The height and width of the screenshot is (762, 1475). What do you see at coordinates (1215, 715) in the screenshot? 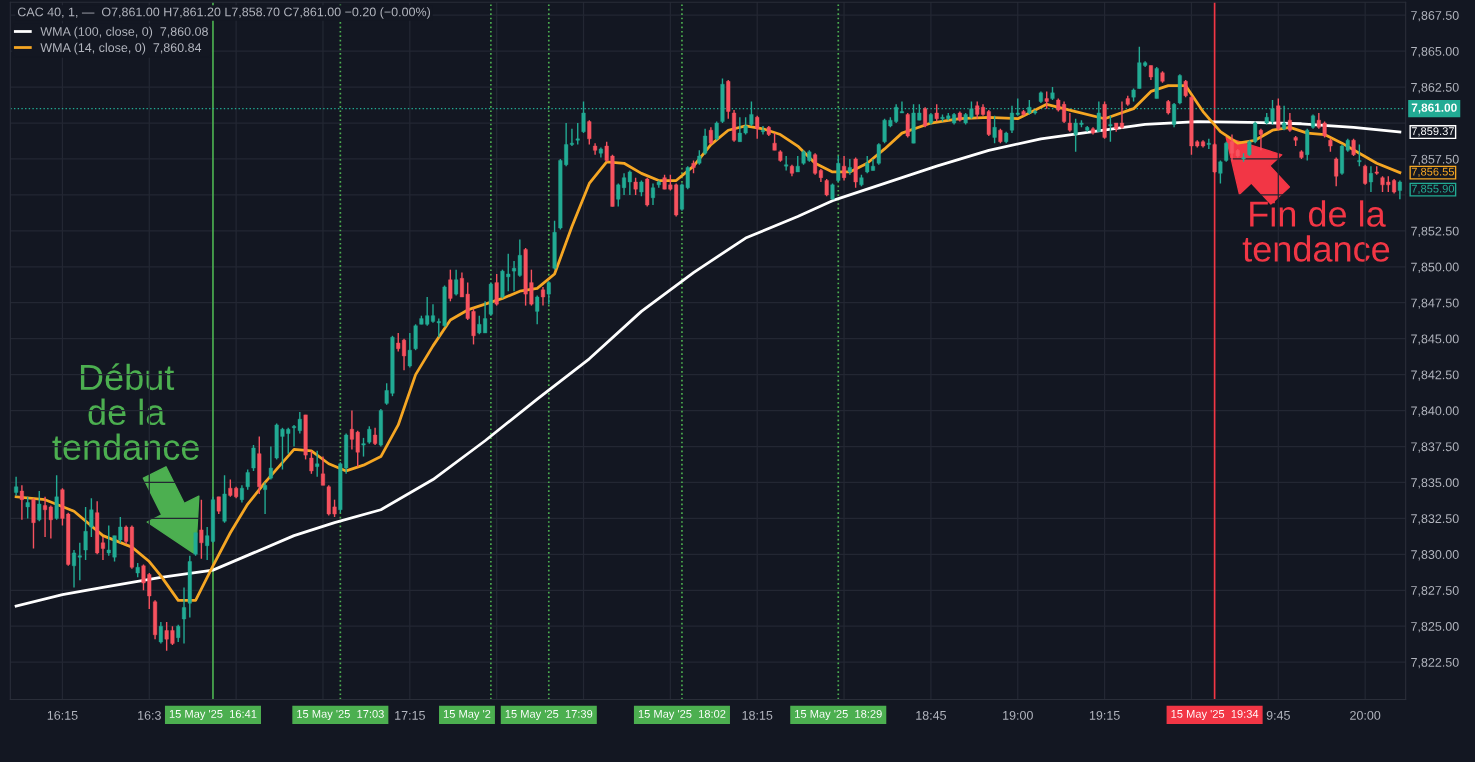
I see `ref-line-label: 15 May '25 19:34` at bounding box center [1215, 715].